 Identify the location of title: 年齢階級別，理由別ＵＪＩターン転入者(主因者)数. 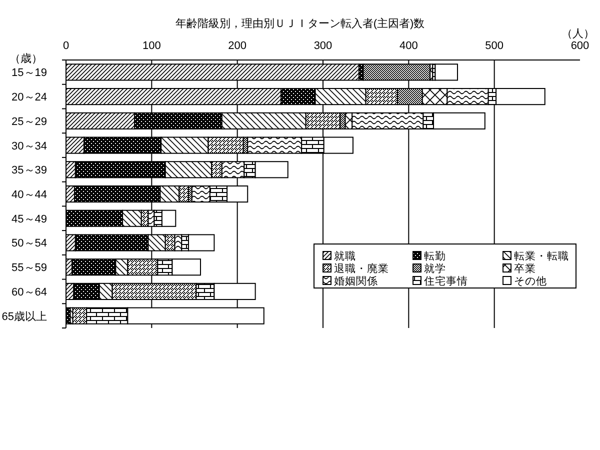
(300, 24).